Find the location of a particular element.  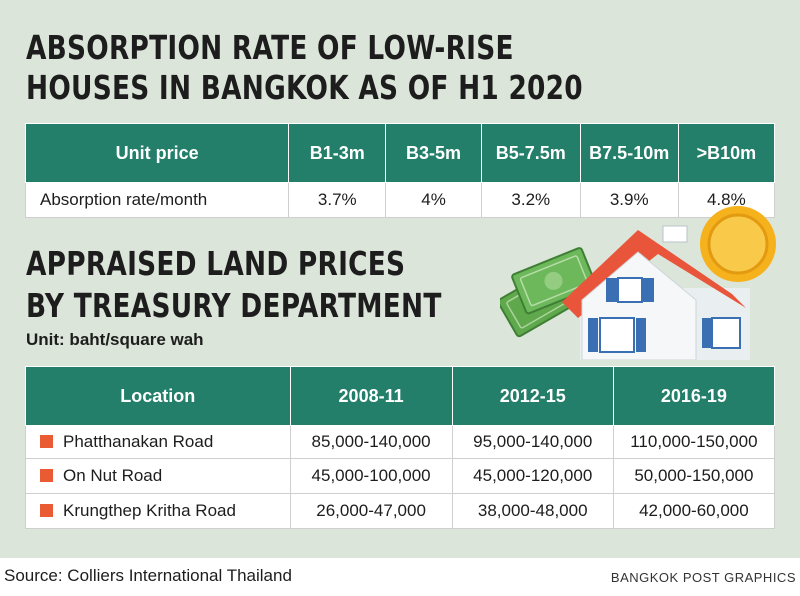

price-band-header: B5-7.5m is located at coordinates (530, 153).